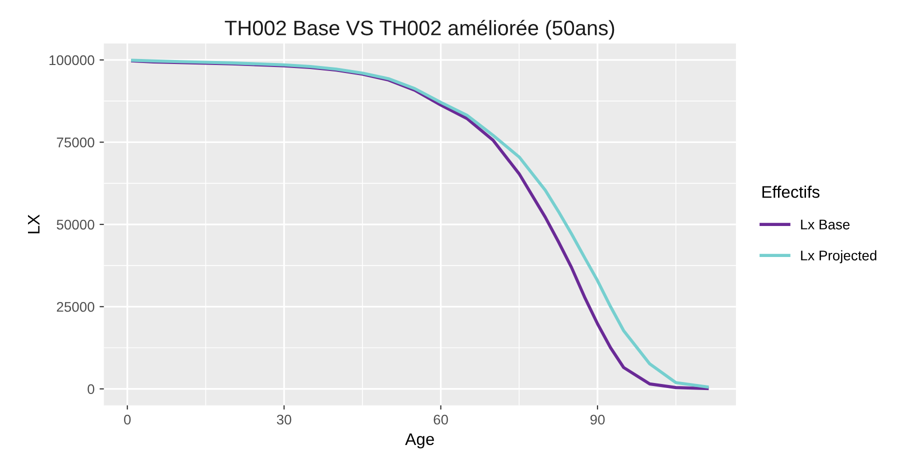 This screenshot has width=903, height=458. What do you see at coordinates (72, 60) in the screenshot?
I see `y-tick-label: 100000` at bounding box center [72, 60].